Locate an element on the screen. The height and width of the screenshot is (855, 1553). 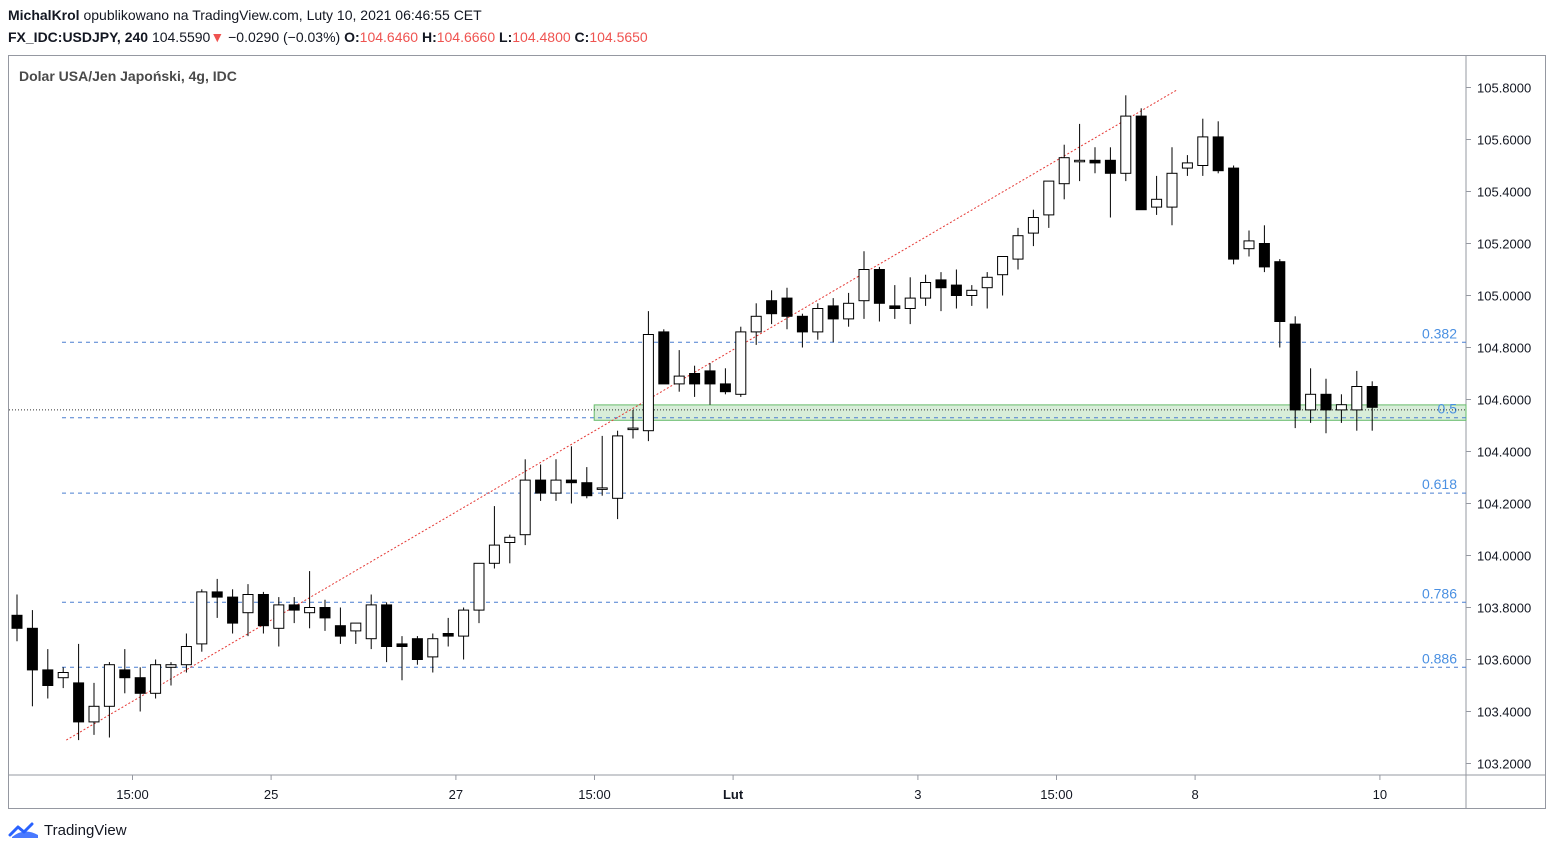
y-tick-label: 105.8000 is located at coordinates (1504, 88).